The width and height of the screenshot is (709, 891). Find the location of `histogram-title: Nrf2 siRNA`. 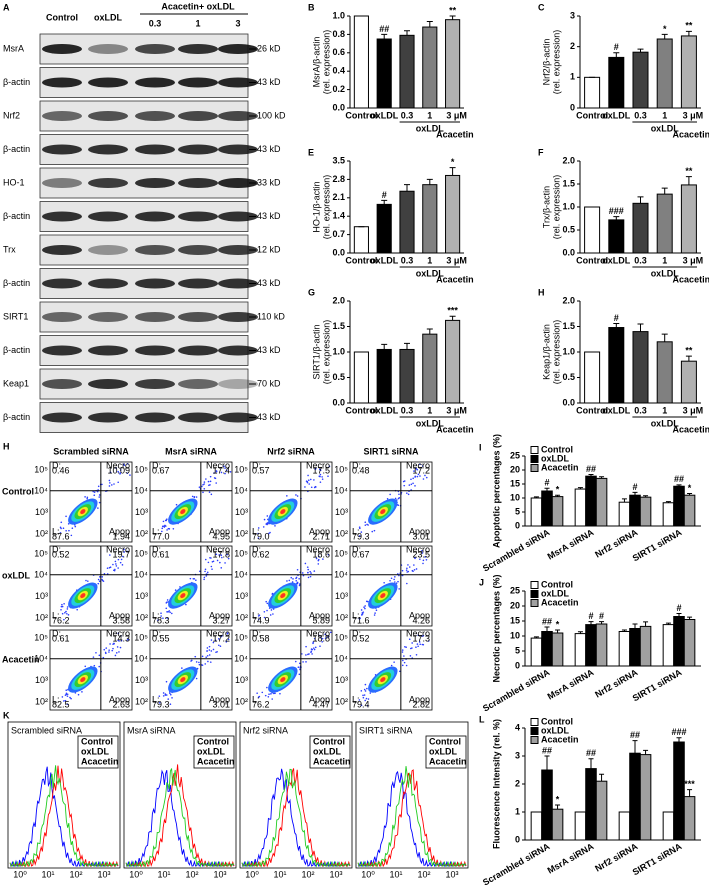

histogram-title: Nrf2 siRNA is located at coordinates (265, 730).